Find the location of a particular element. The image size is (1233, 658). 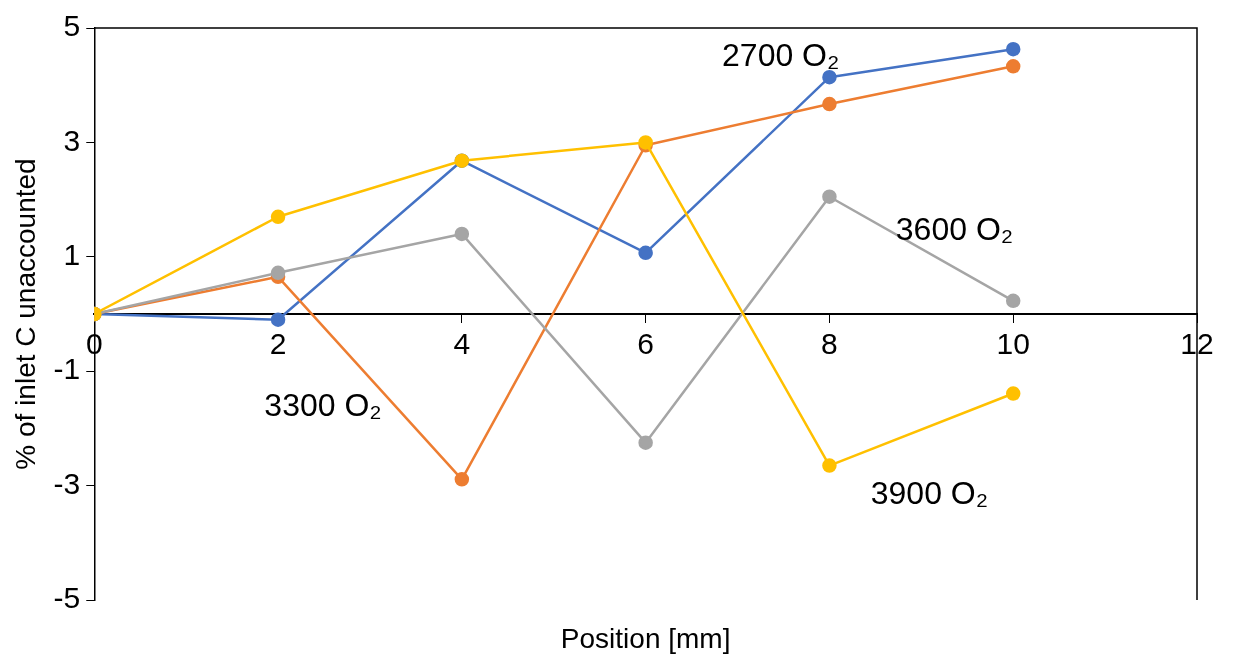

y-tick-label: 3 is located at coordinates (72, 140).